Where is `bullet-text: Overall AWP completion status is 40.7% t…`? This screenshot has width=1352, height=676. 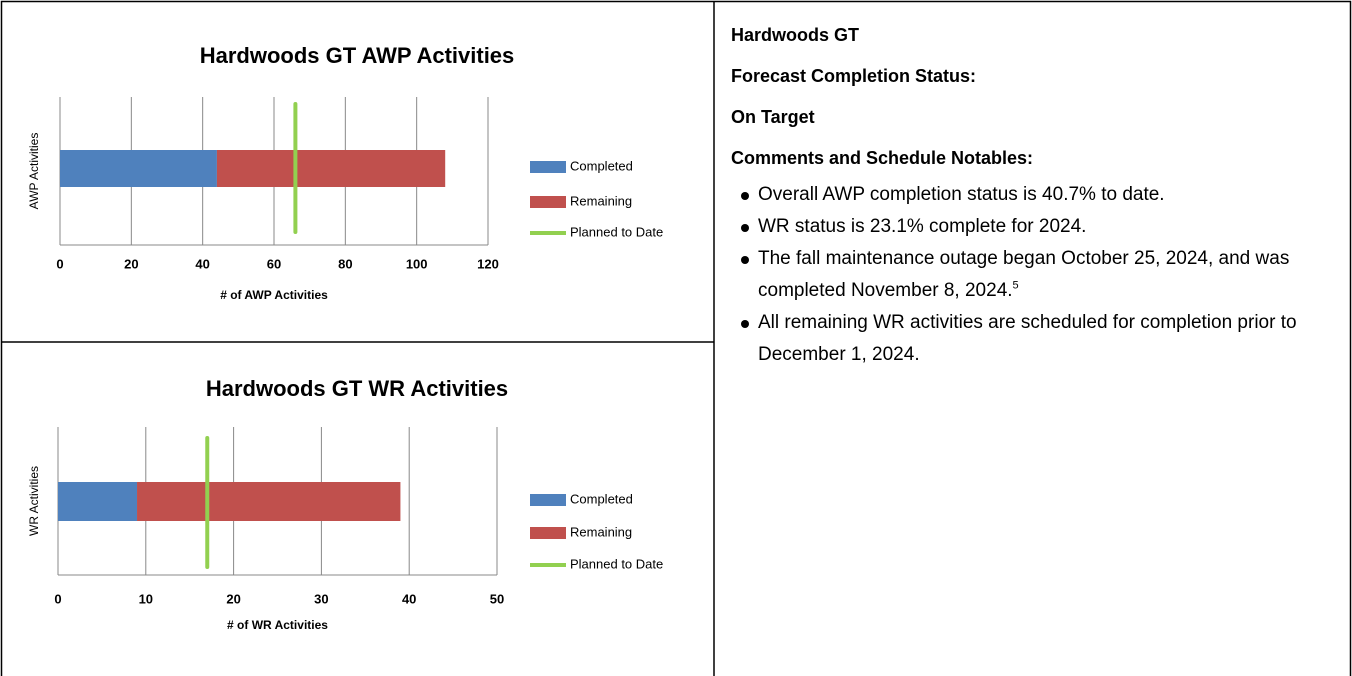 bullet-text: Overall AWP completion status is 40.7% t… is located at coordinates (961, 194).